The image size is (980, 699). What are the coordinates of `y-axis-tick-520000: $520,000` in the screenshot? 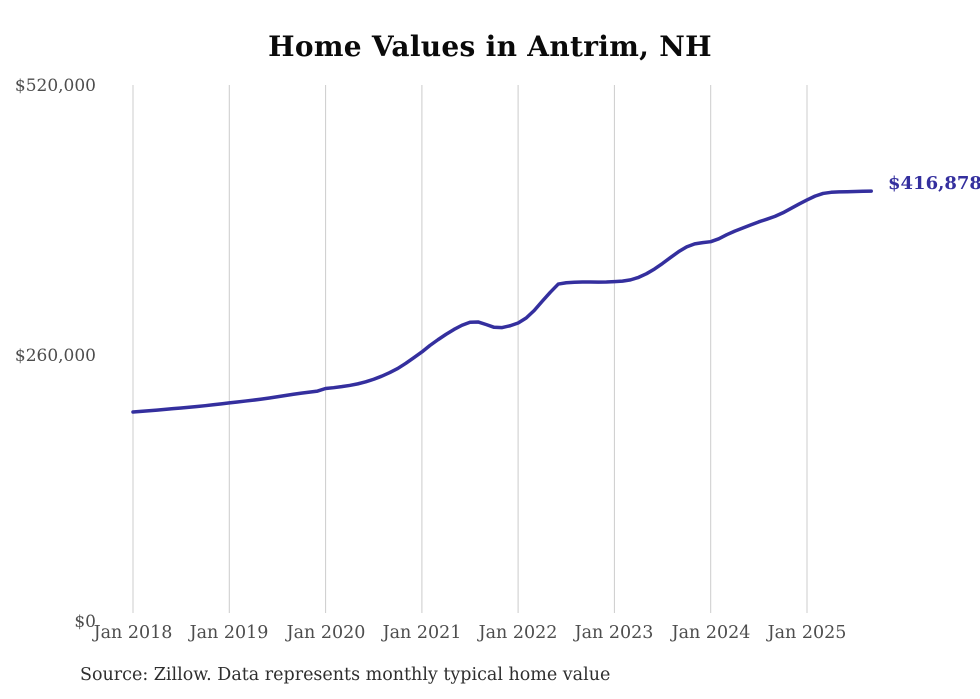 It's located at (55, 86).